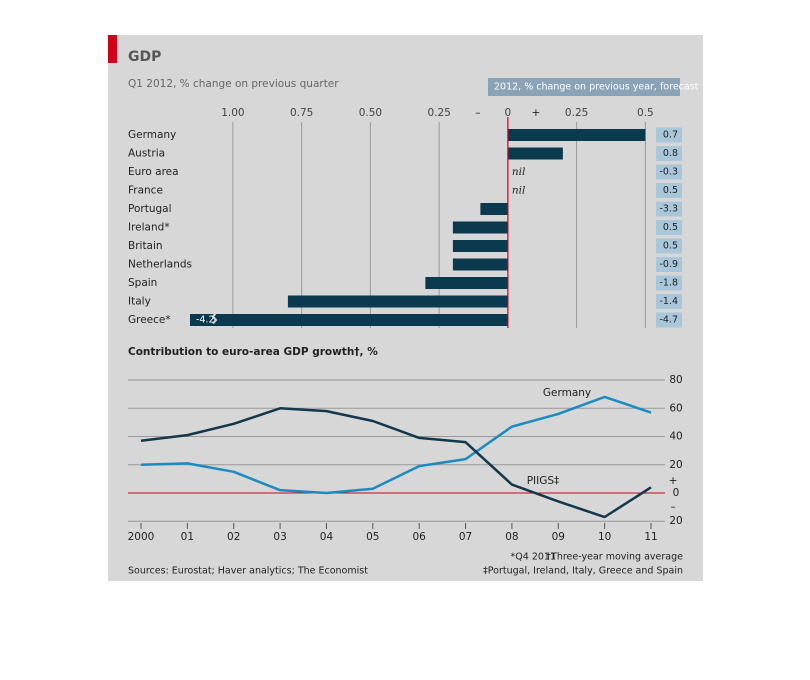 This screenshot has width=810, height=680. What do you see at coordinates (675, 380) in the screenshot?
I see `y-tick-label: 80` at bounding box center [675, 380].